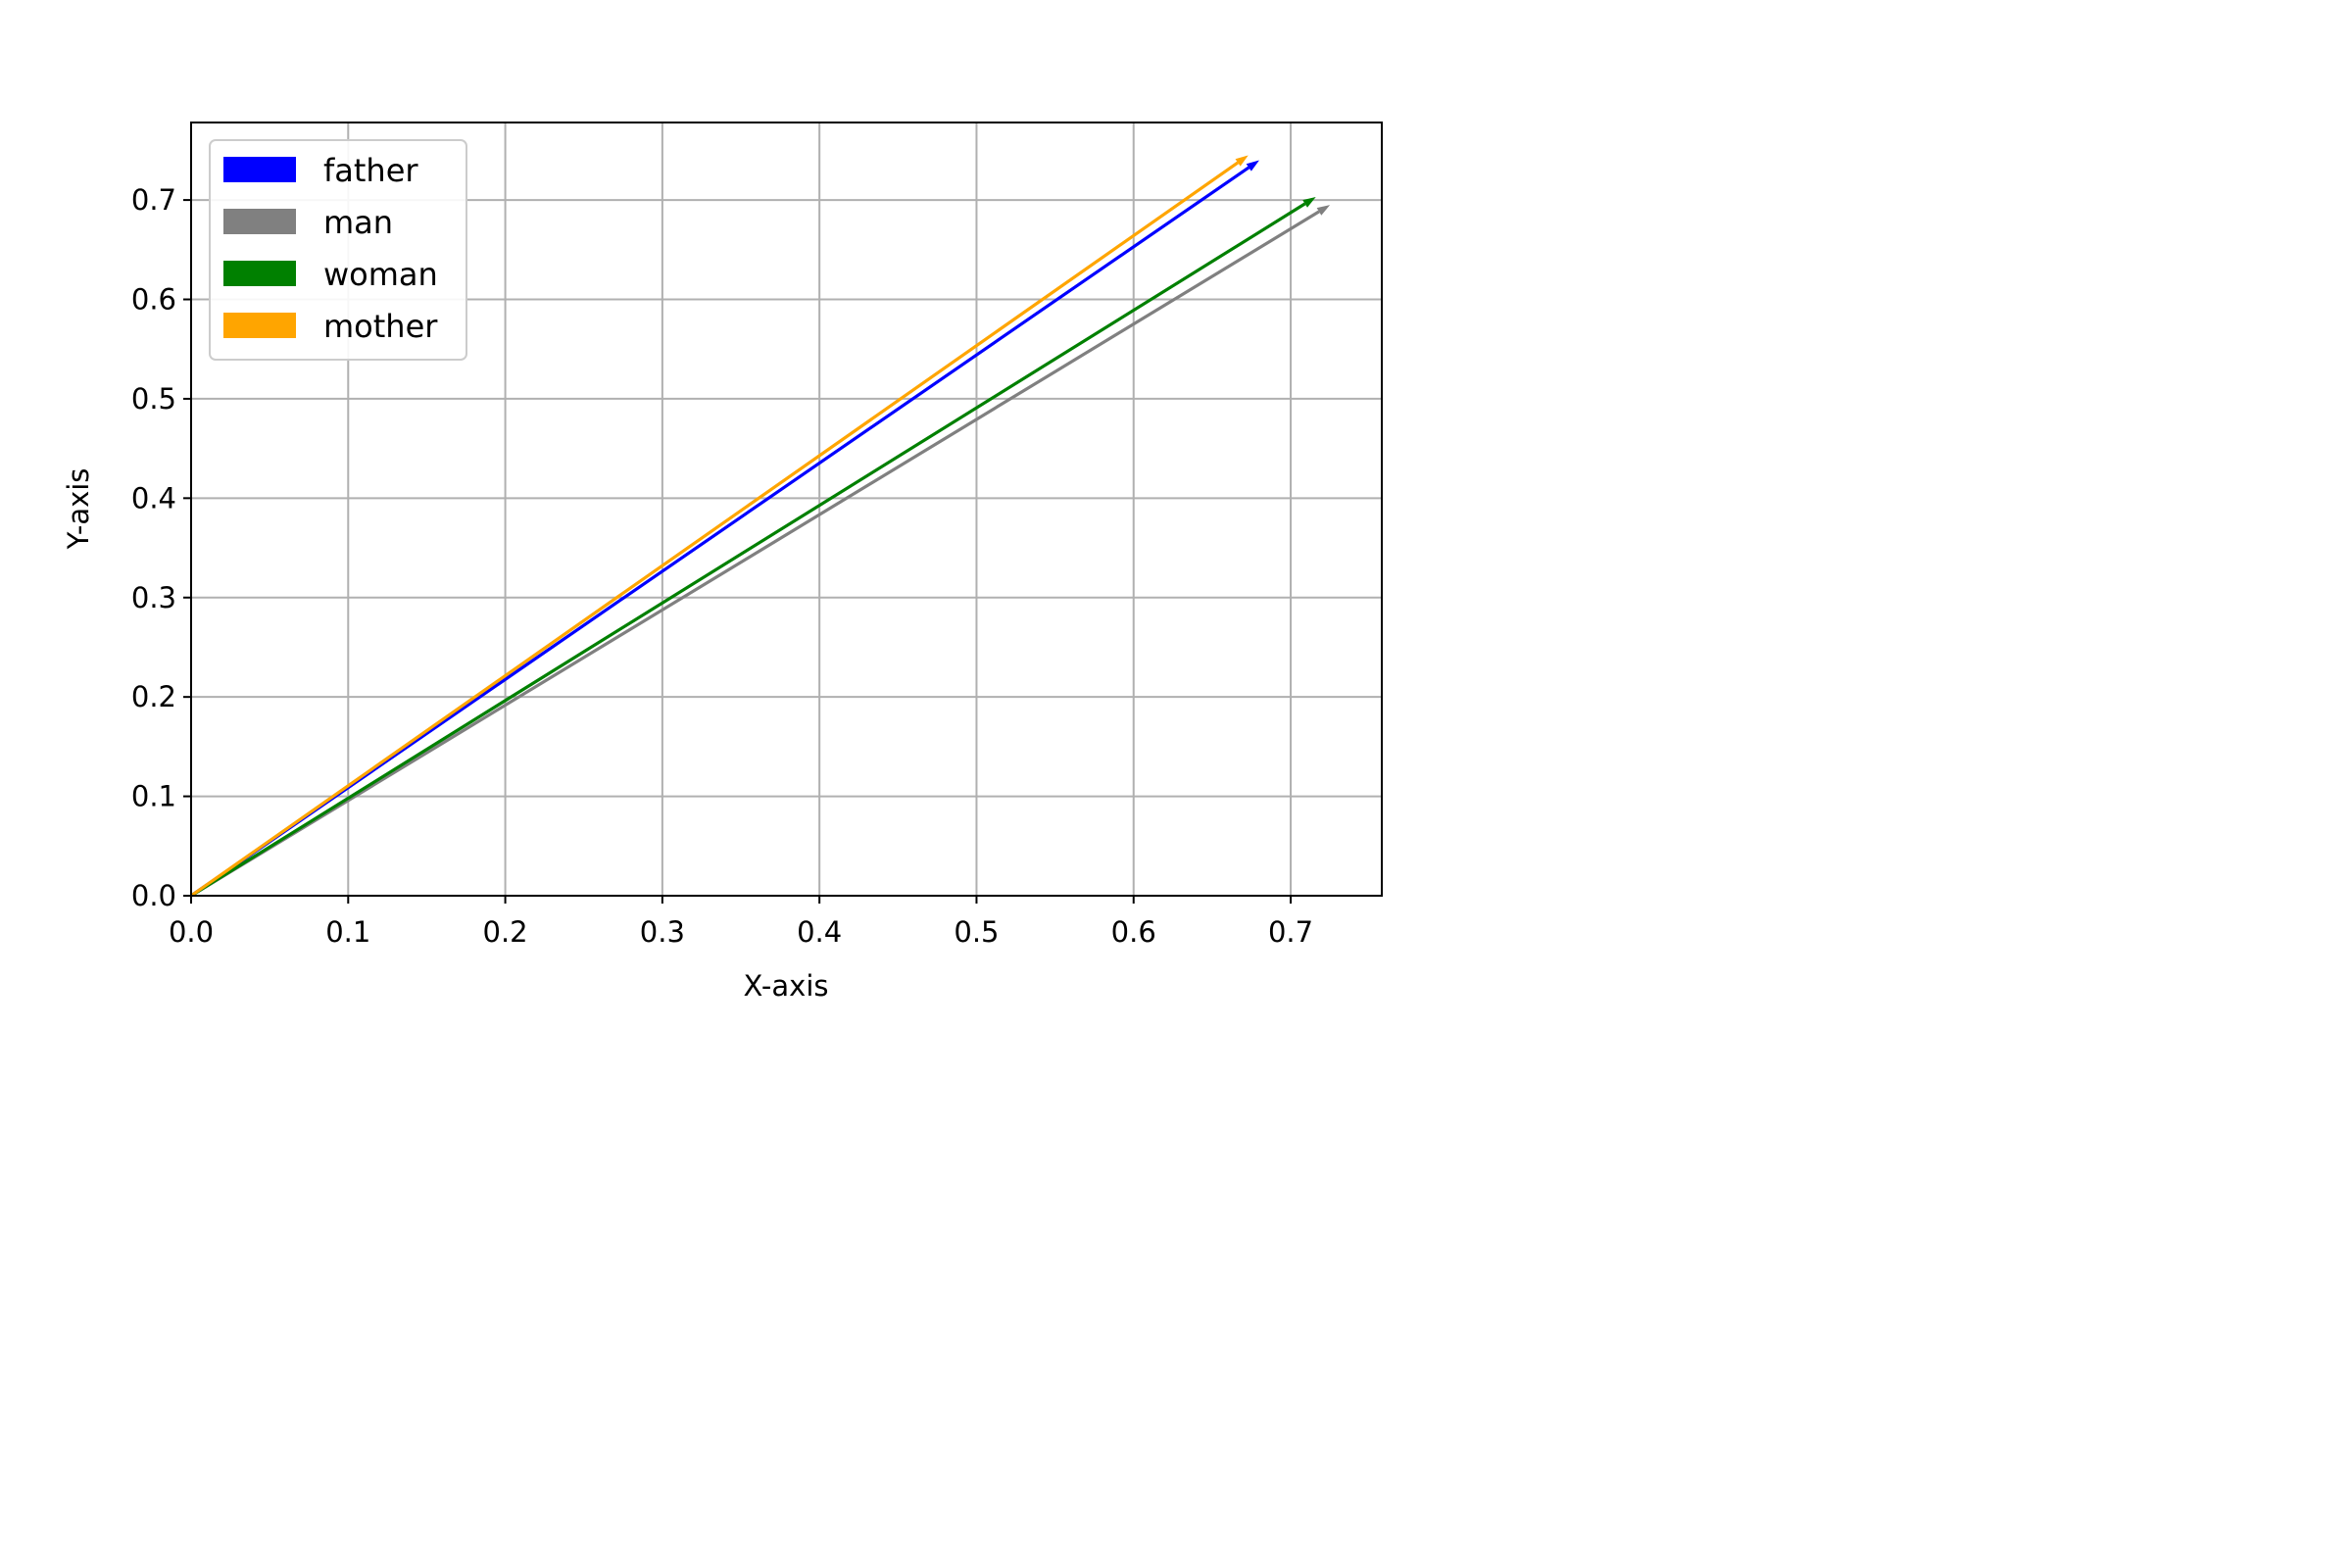 This screenshot has width=2352, height=1568. I want to click on y-tick-label: 0.2, so click(153, 696).